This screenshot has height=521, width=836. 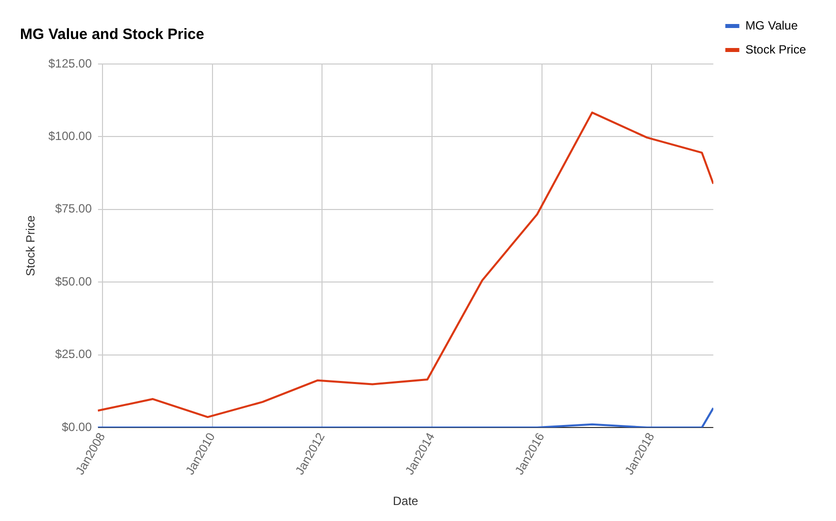 What do you see at coordinates (77, 427) in the screenshot?
I see `y-tick-label: $0.00` at bounding box center [77, 427].